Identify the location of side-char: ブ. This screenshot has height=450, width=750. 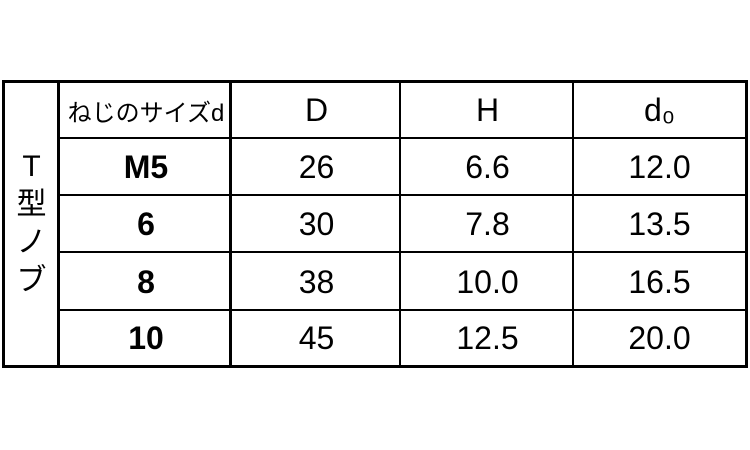
(31, 280).